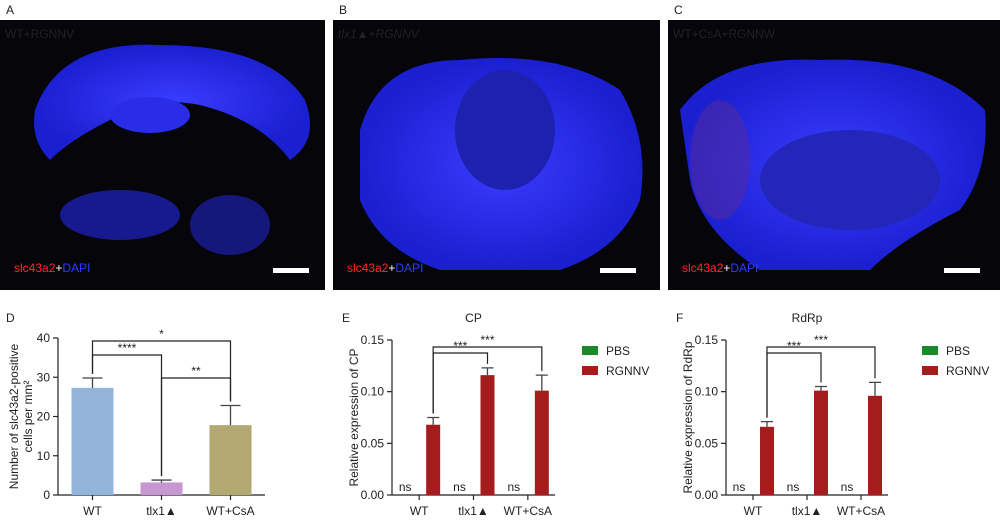 This screenshot has width=1000, height=520. I want to click on y-tick-label: 30, so click(44, 377).